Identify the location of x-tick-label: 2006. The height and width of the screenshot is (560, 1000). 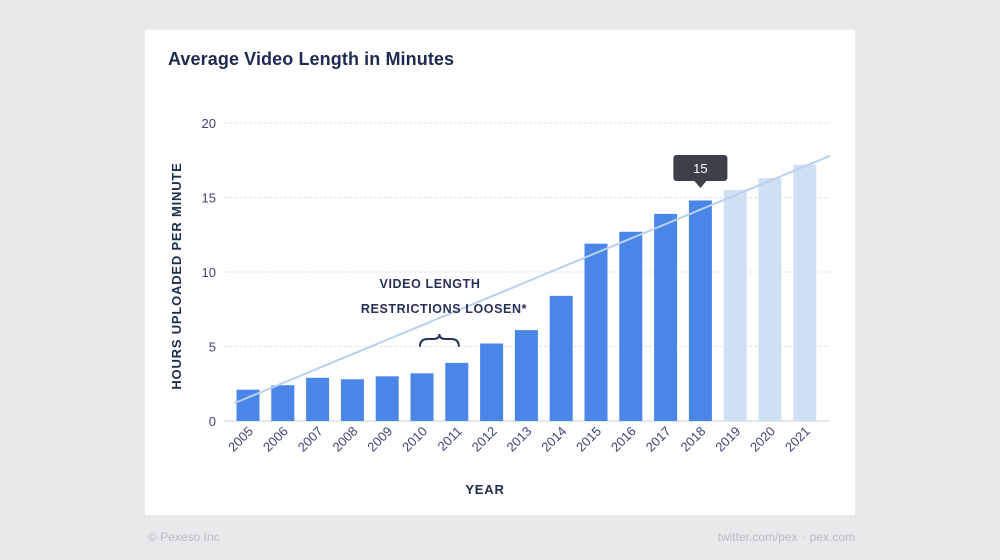
(275, 439).